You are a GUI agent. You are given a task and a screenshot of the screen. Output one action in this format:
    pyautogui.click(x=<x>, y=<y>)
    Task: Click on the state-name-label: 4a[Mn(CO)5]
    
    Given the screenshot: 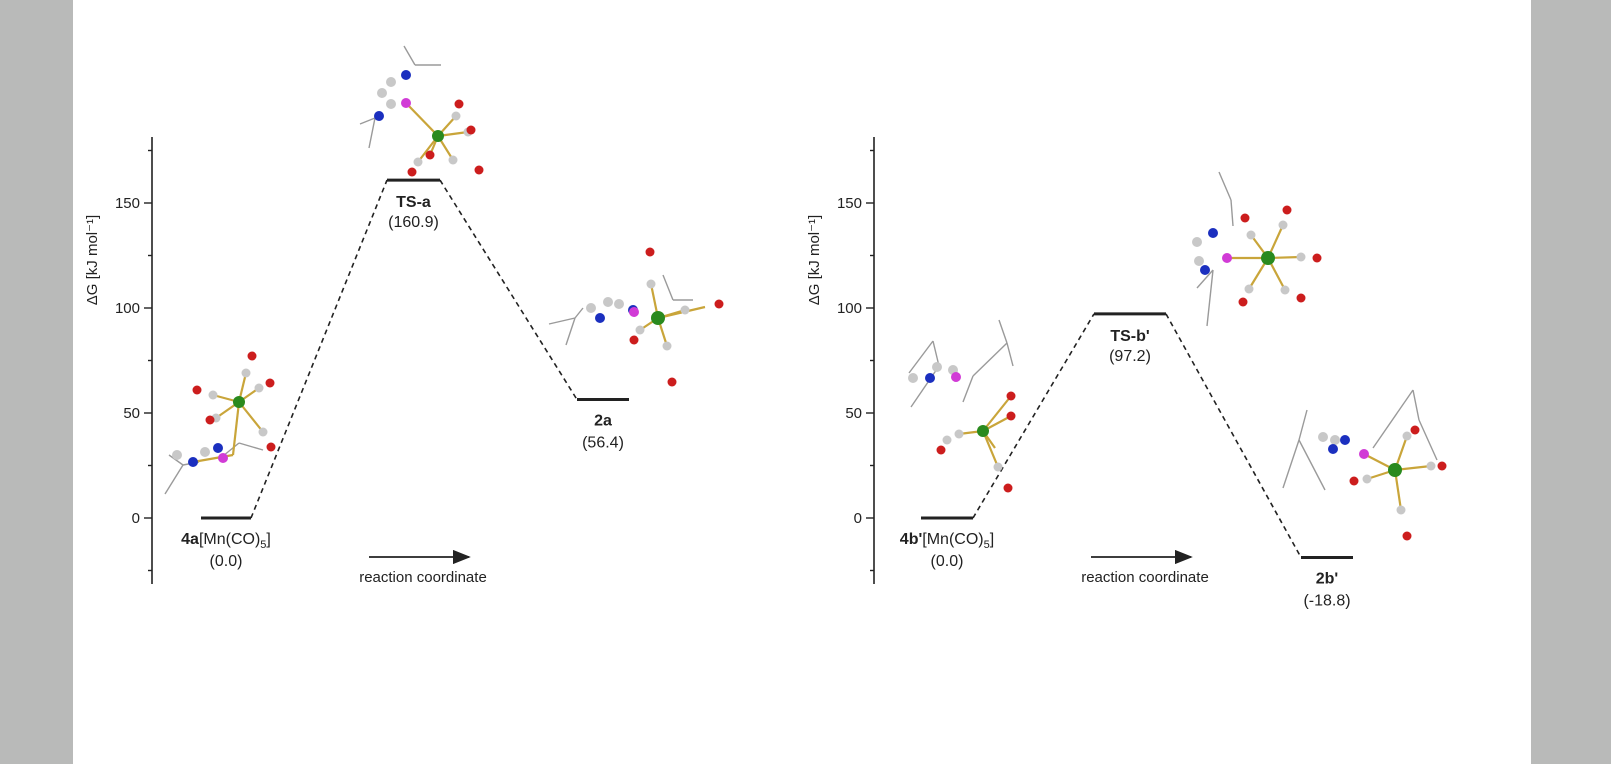 What is the action you would take?
    pyautogui.click(x=226, y=541)
    